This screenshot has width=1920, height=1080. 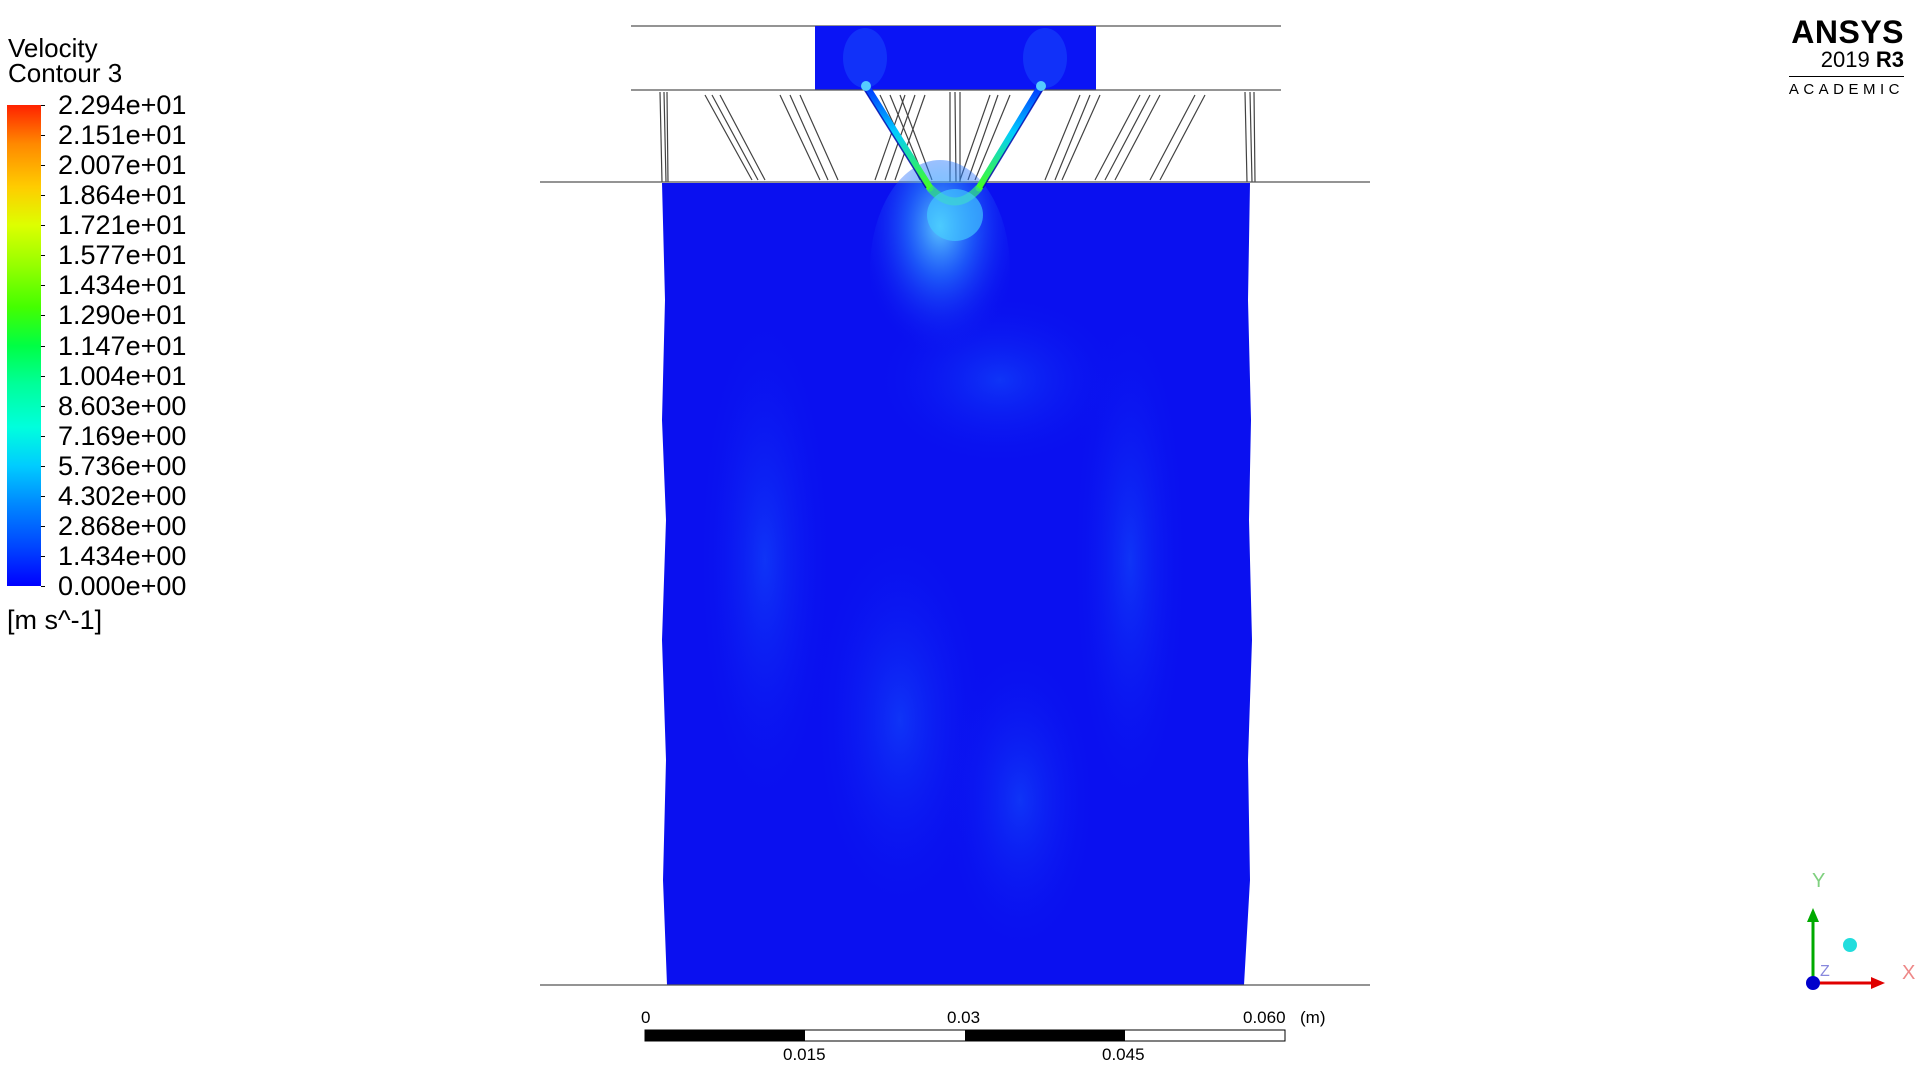 I want to click on legend-title-line2: Contour 3, so click(x=65, y=73).